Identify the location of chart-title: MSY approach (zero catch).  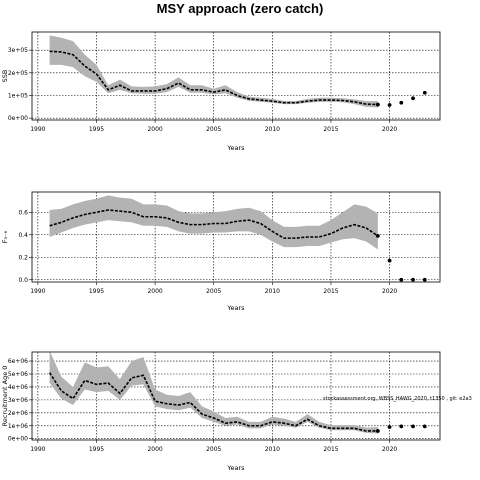
(240, 8).